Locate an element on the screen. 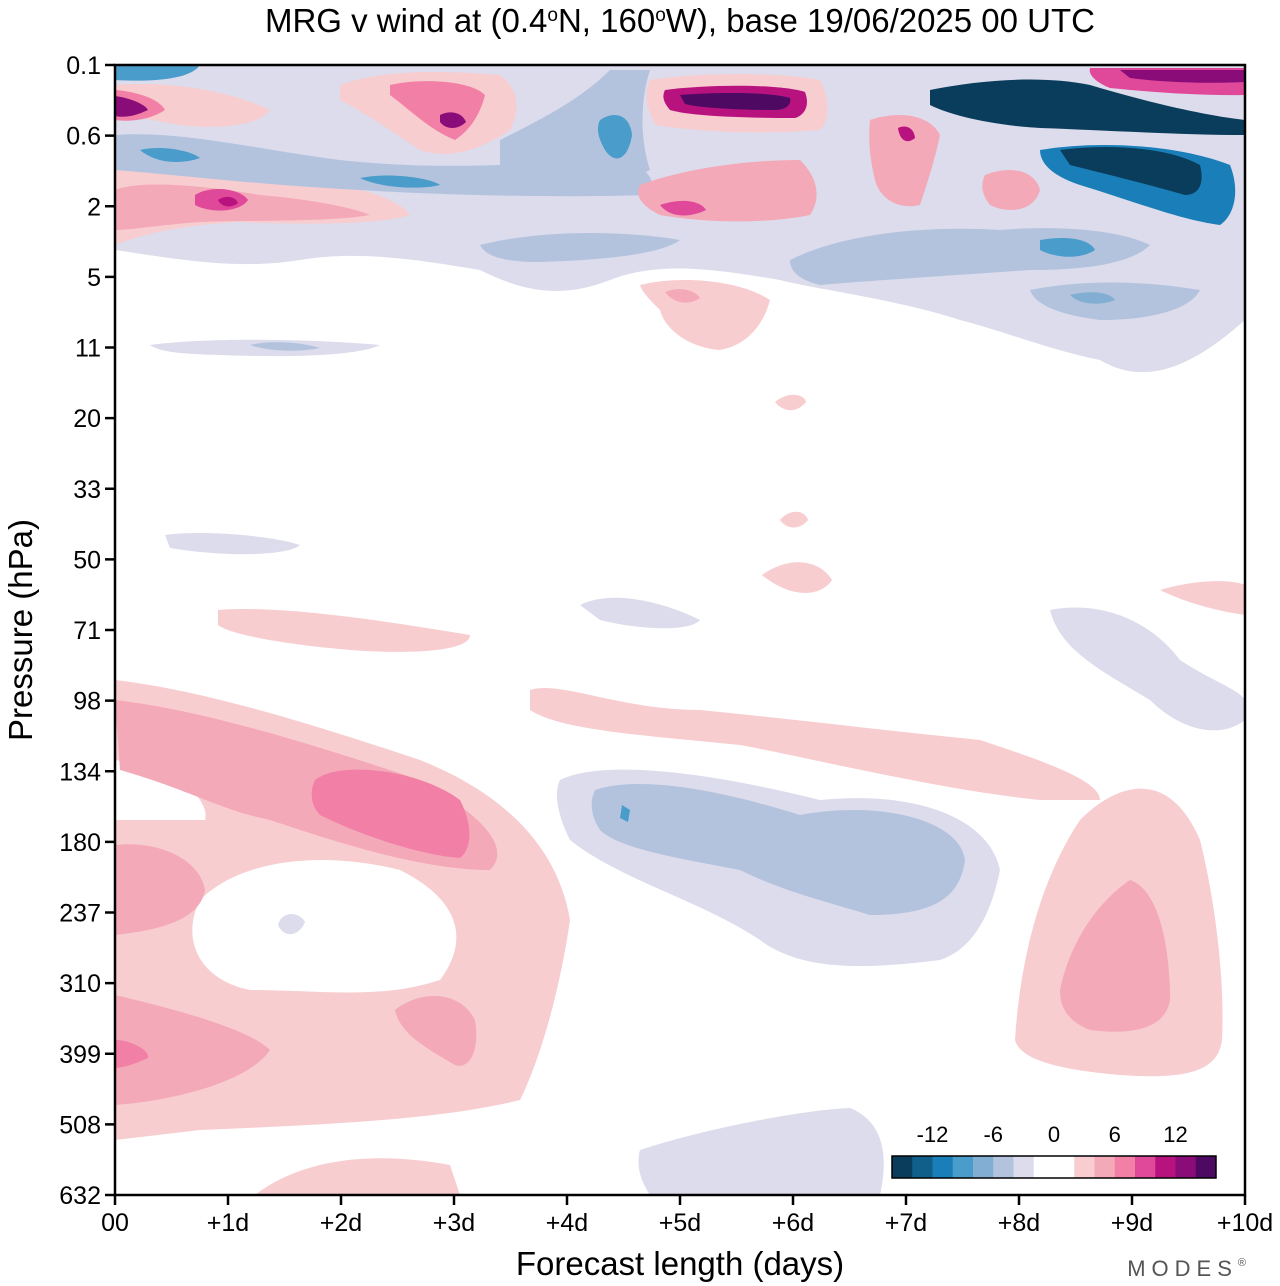  contour-strat-pos-top is located at coordinates (192, 105).